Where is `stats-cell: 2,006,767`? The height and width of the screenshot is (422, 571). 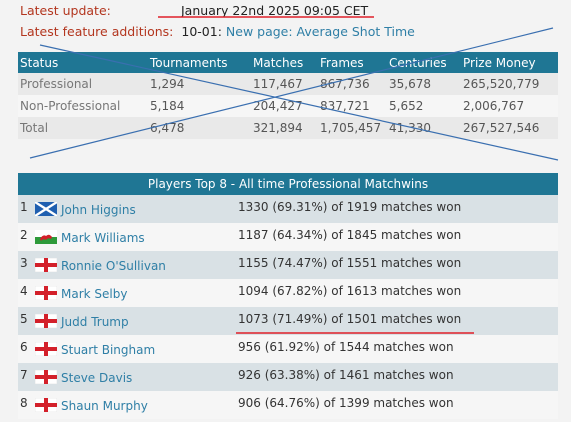
stats-cell: 2,006,767 is located at coordinates (509, 106).